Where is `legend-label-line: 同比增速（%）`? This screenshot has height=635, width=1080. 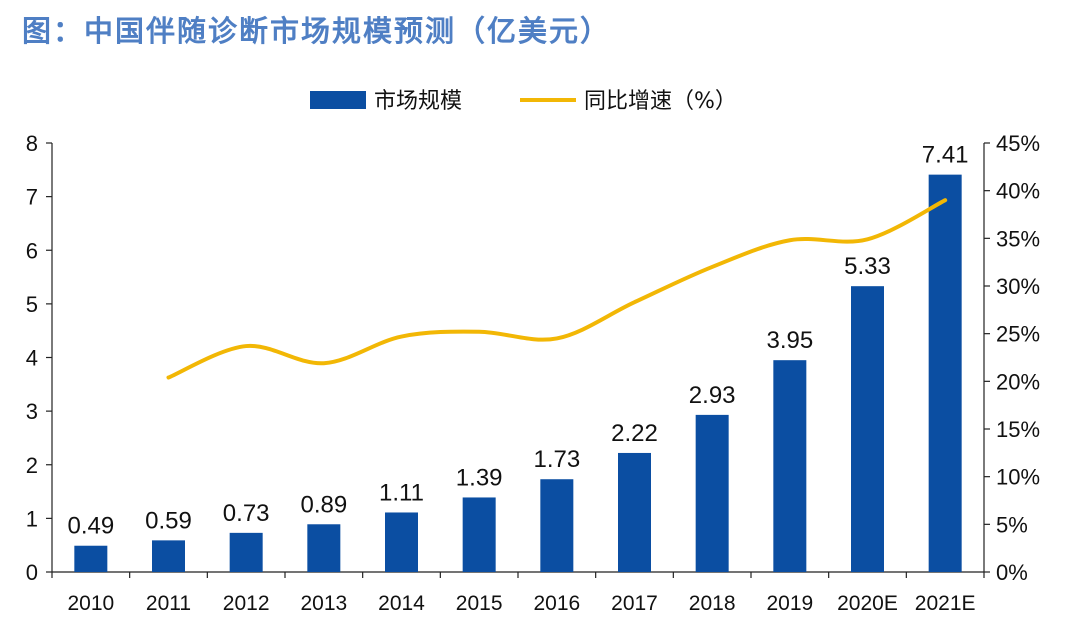
legend-label-line: 同比增速（%） is located at coordinates (660, 101).